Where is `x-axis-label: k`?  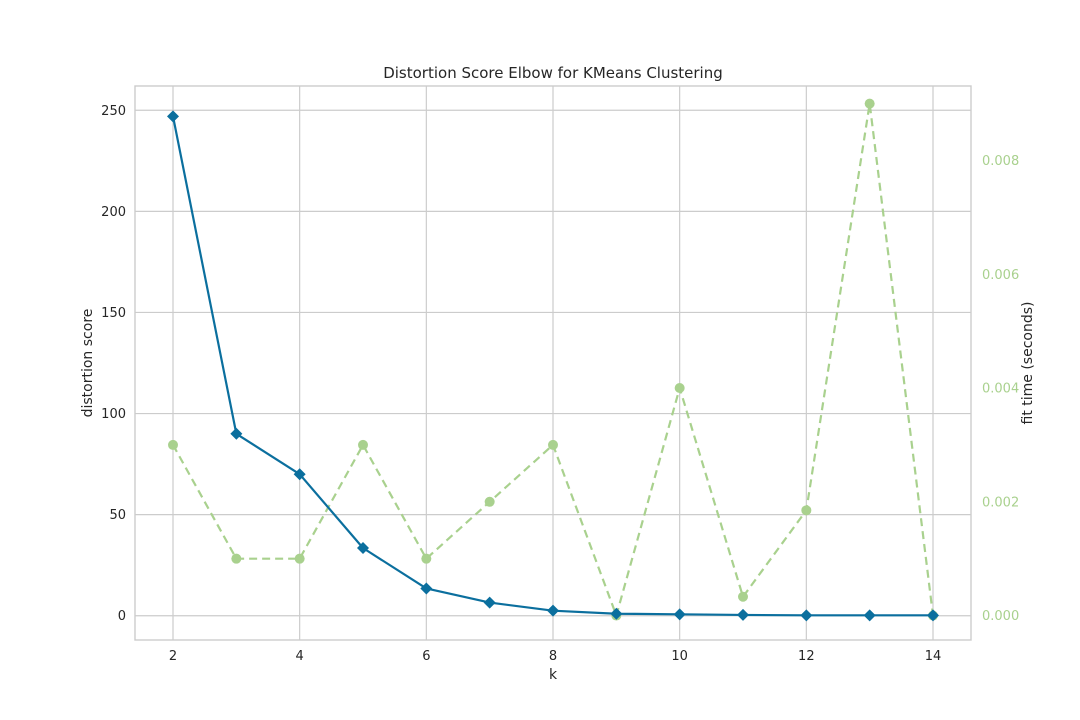
x-axis-label: k is located at coordinates (553, 675).